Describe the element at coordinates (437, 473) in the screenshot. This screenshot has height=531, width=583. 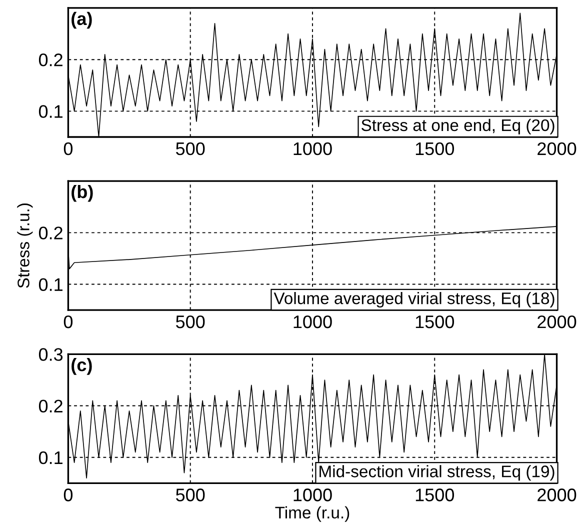
I see `annotation: Mid-section virial stress, Eq (19)` at that location.